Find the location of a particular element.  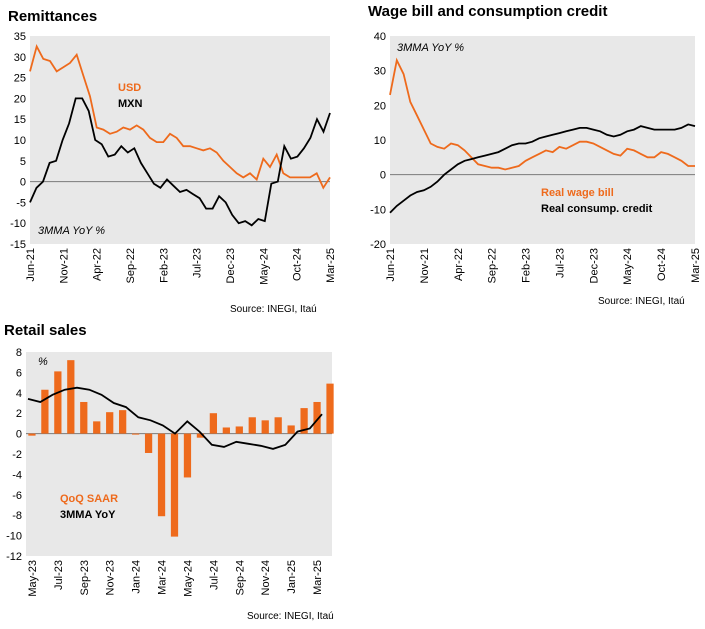

retail-y-tick-label: -6 is located at coordinates (17, 496).